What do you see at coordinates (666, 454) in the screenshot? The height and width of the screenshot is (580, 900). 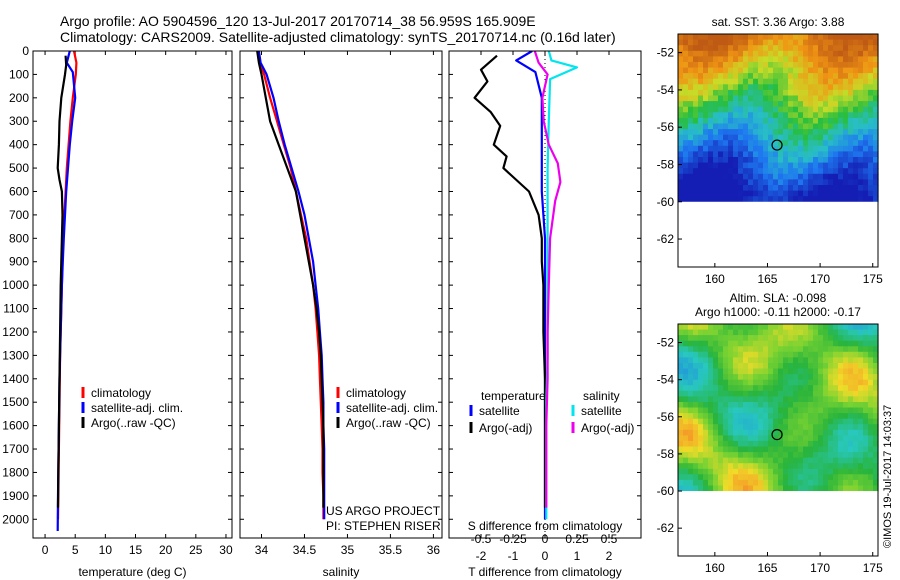 I see `y-tick-label: -58` at bounding box center [666, 454].